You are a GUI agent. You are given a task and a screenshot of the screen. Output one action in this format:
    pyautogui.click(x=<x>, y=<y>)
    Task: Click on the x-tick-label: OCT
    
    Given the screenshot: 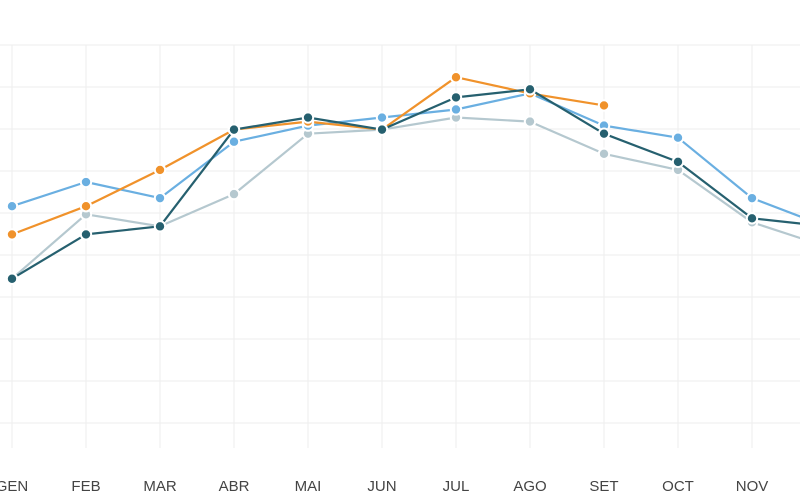 What is the action you would take?
    pyautogui.click(x=678, y=486)
    